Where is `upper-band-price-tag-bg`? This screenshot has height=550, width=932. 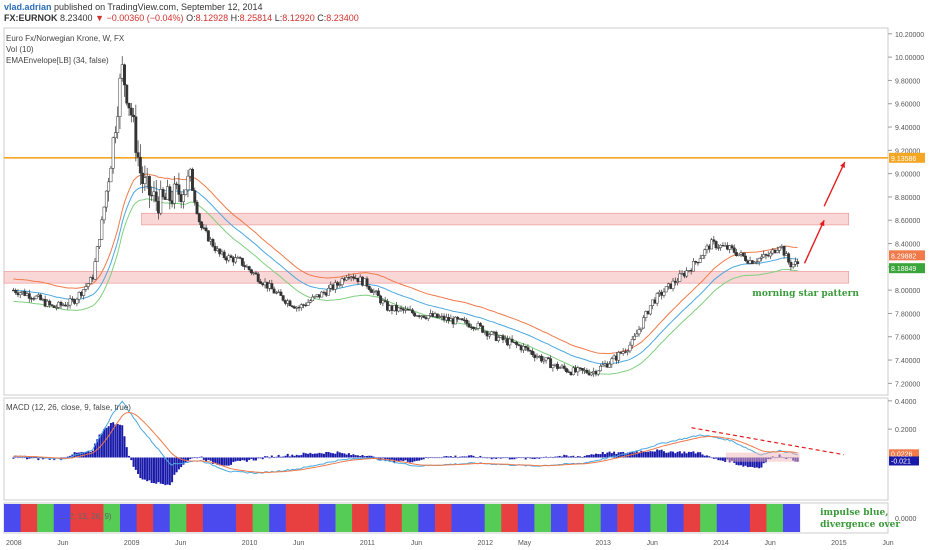
upper-band-price-tag-bg is located at coordinates (907, 255).